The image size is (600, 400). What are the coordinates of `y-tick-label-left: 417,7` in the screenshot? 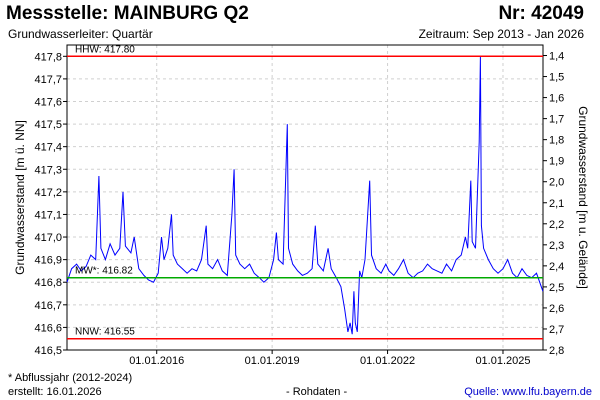 It's located at (48, 80).